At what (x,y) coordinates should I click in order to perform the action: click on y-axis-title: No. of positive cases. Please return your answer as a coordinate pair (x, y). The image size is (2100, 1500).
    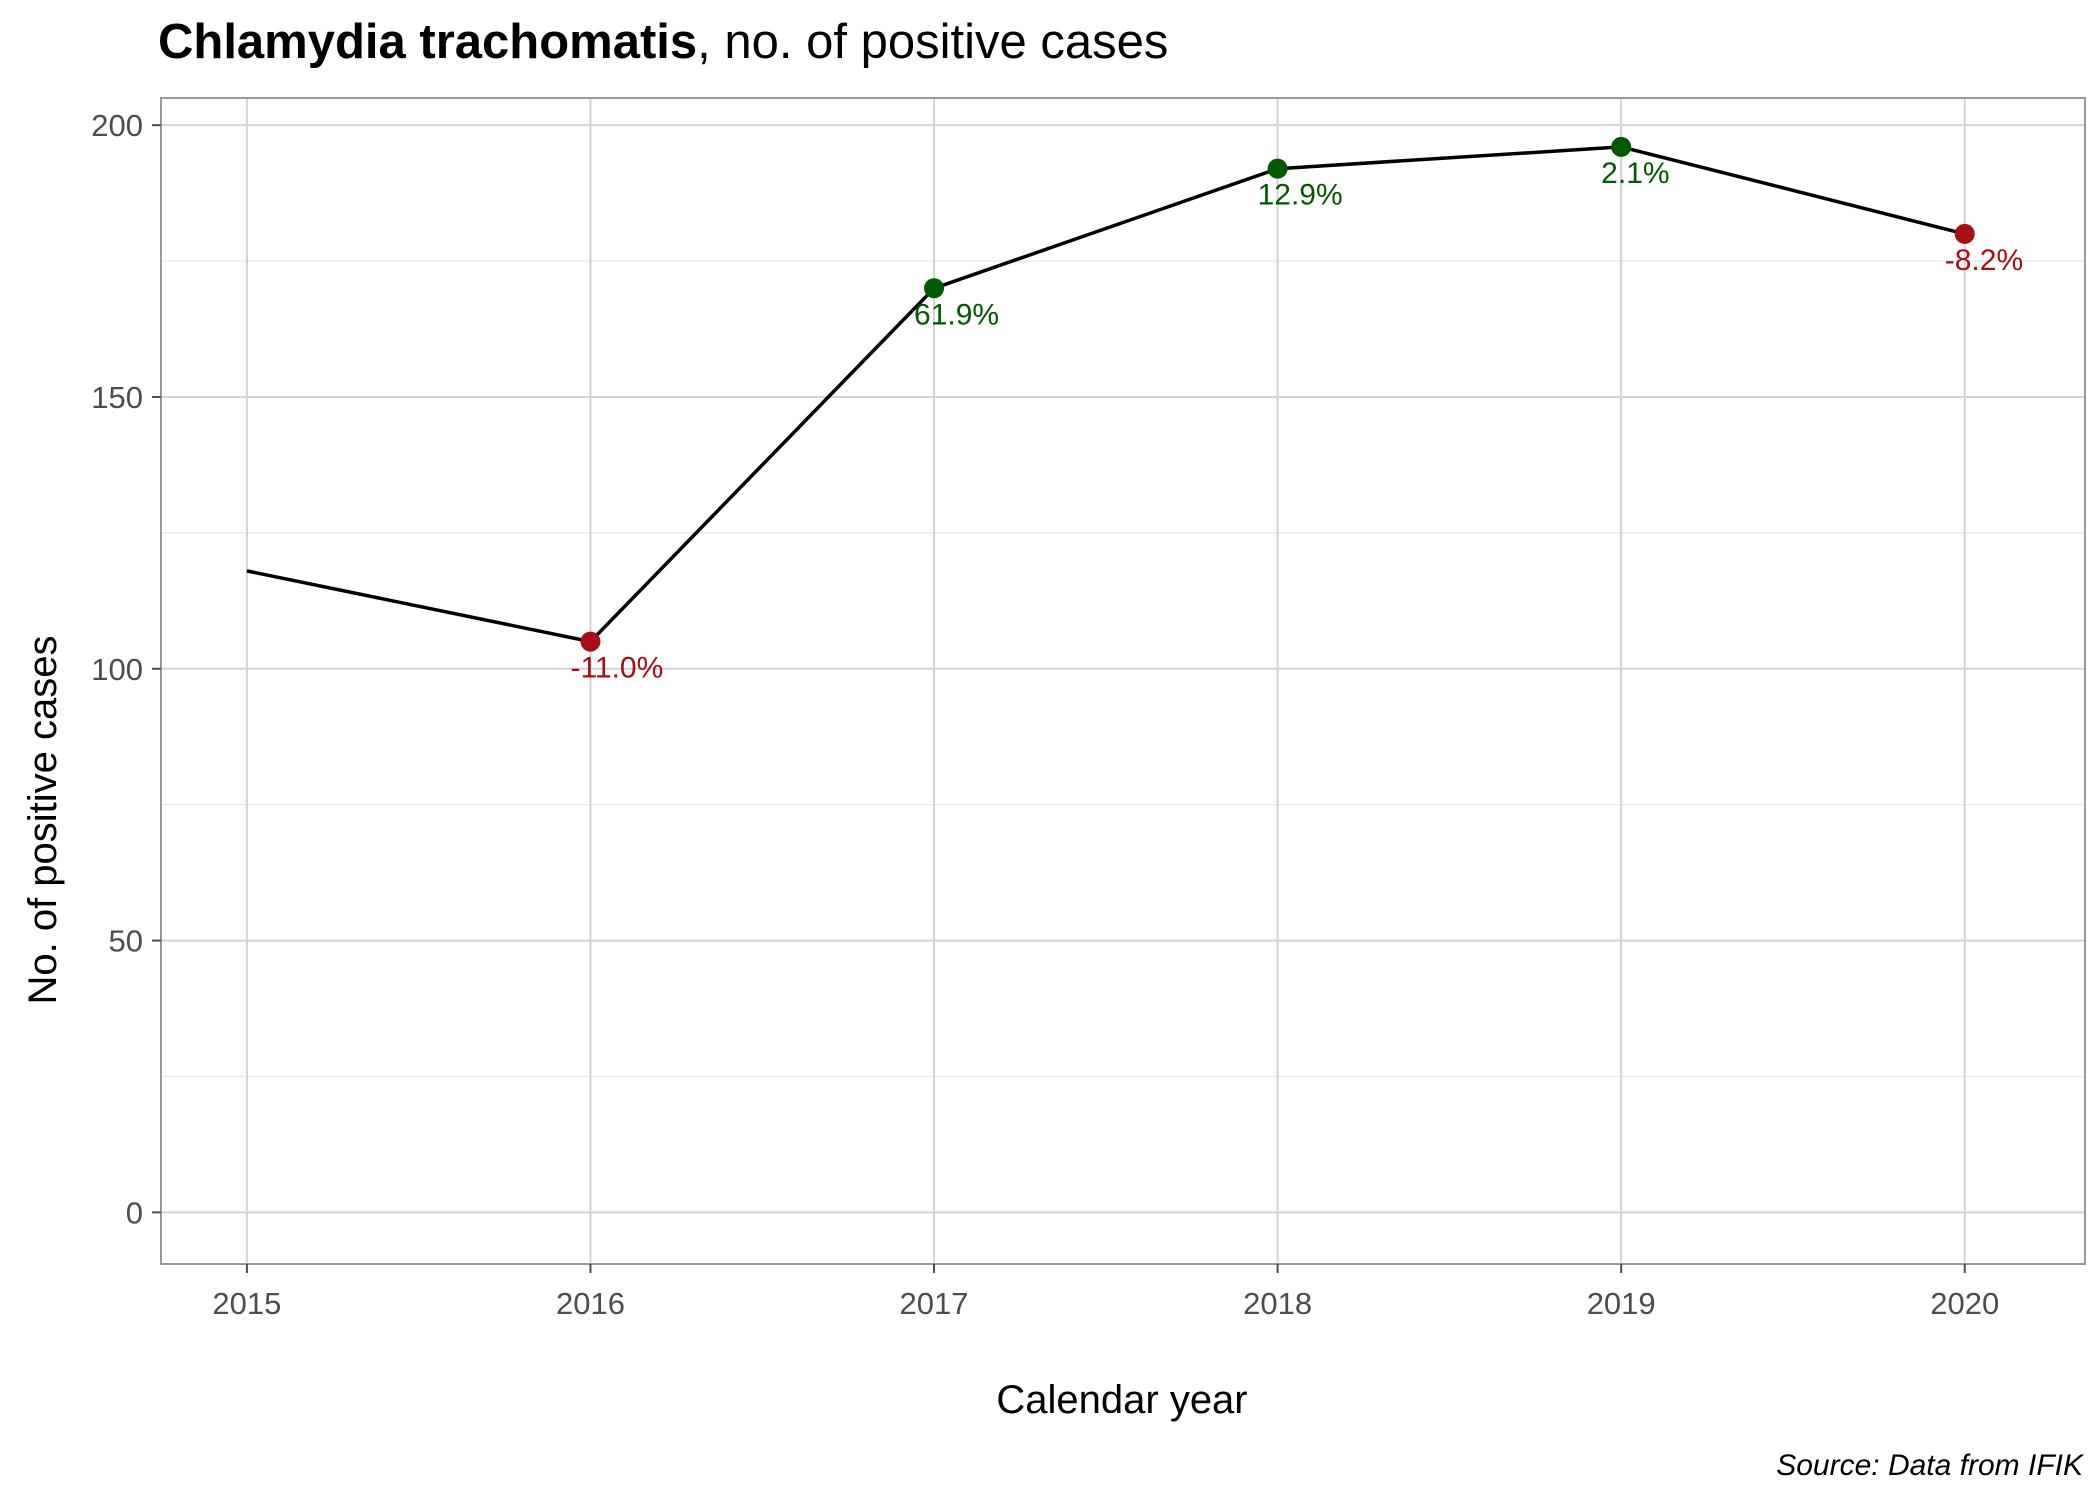
    Looking at the image, I should click on (43, 819).